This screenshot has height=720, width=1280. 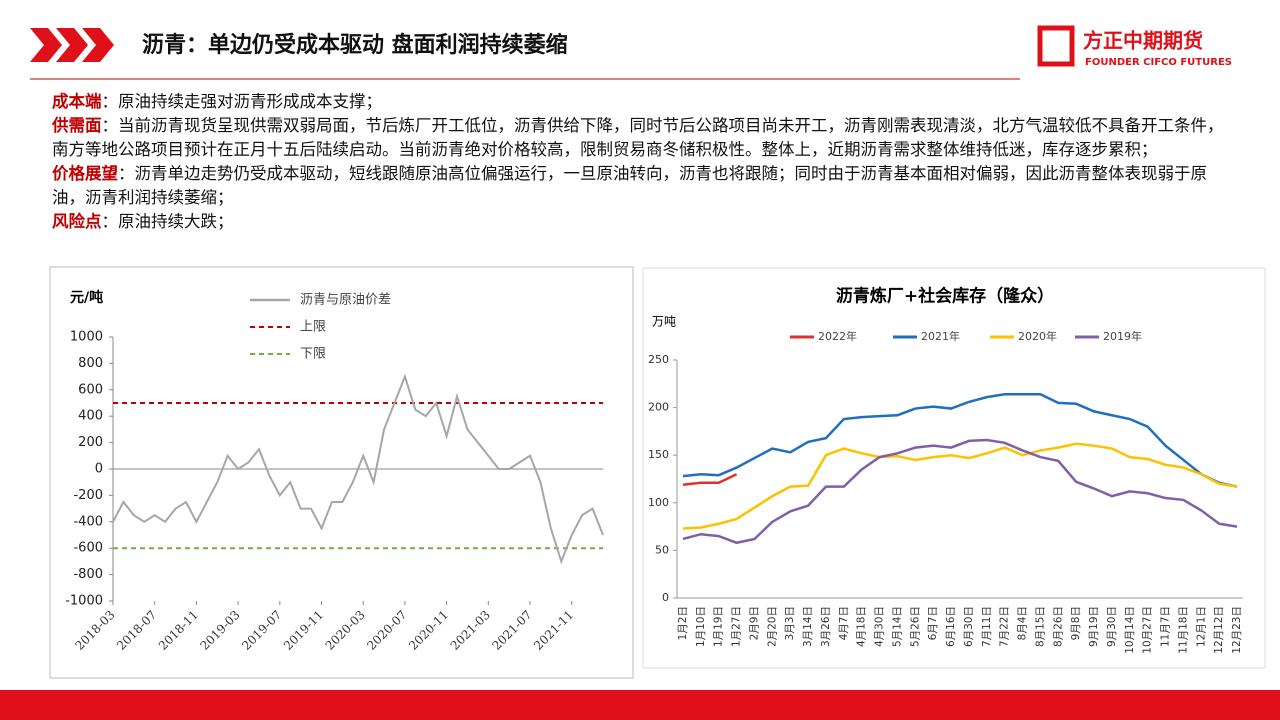 What do you see at coordinates (1166, 626) in the screenshot?
I see `x-tick-label: 11月7日` at bounding box center [1166, 626].